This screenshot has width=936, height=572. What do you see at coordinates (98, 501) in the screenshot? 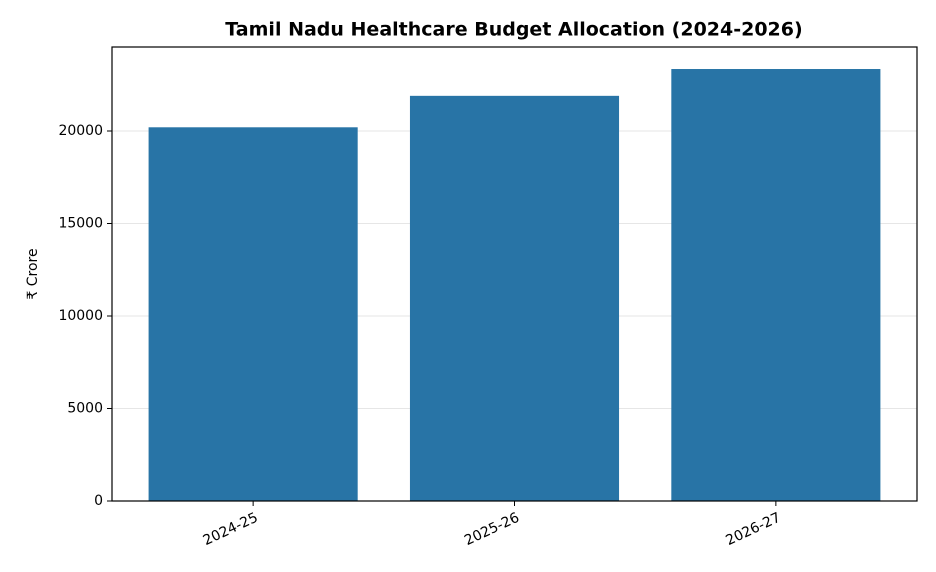
I see `y-tick-label: 0` at bounding box center [98, 501].